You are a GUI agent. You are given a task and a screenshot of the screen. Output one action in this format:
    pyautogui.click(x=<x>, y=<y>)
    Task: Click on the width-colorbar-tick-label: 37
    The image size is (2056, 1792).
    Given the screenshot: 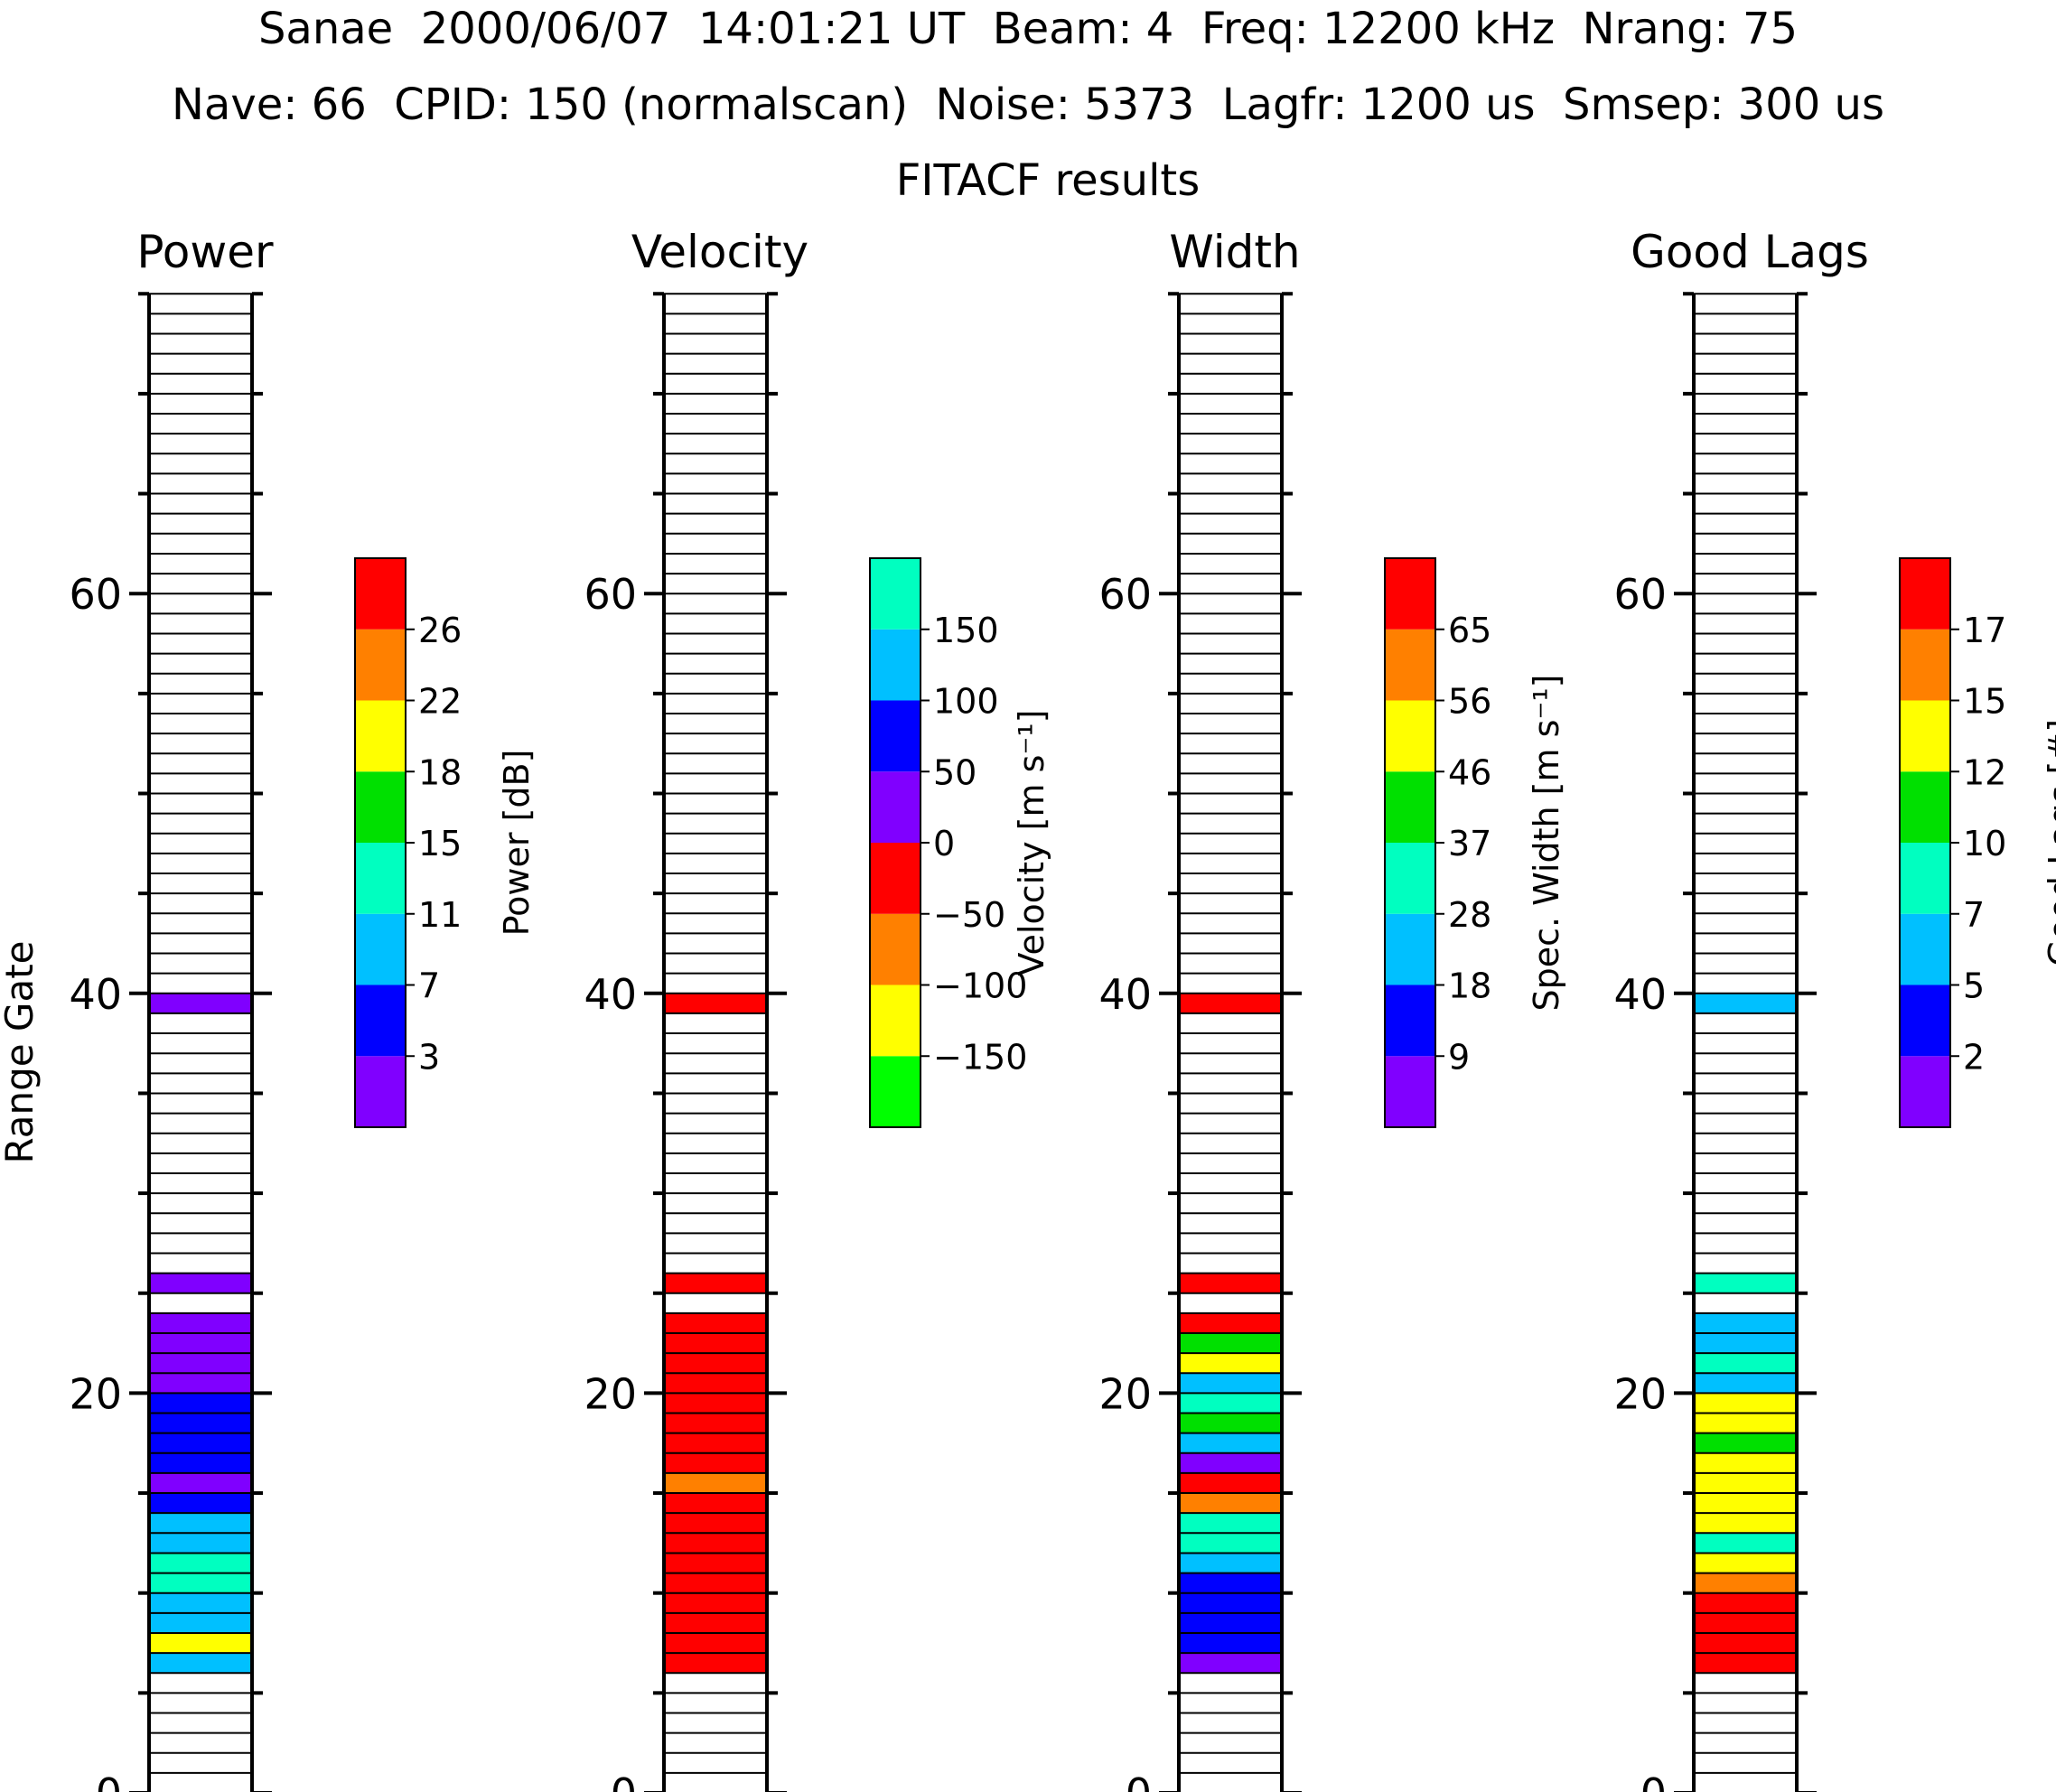 What is the action you would take?
    pyautogui.click(x=1469, y=843)
    